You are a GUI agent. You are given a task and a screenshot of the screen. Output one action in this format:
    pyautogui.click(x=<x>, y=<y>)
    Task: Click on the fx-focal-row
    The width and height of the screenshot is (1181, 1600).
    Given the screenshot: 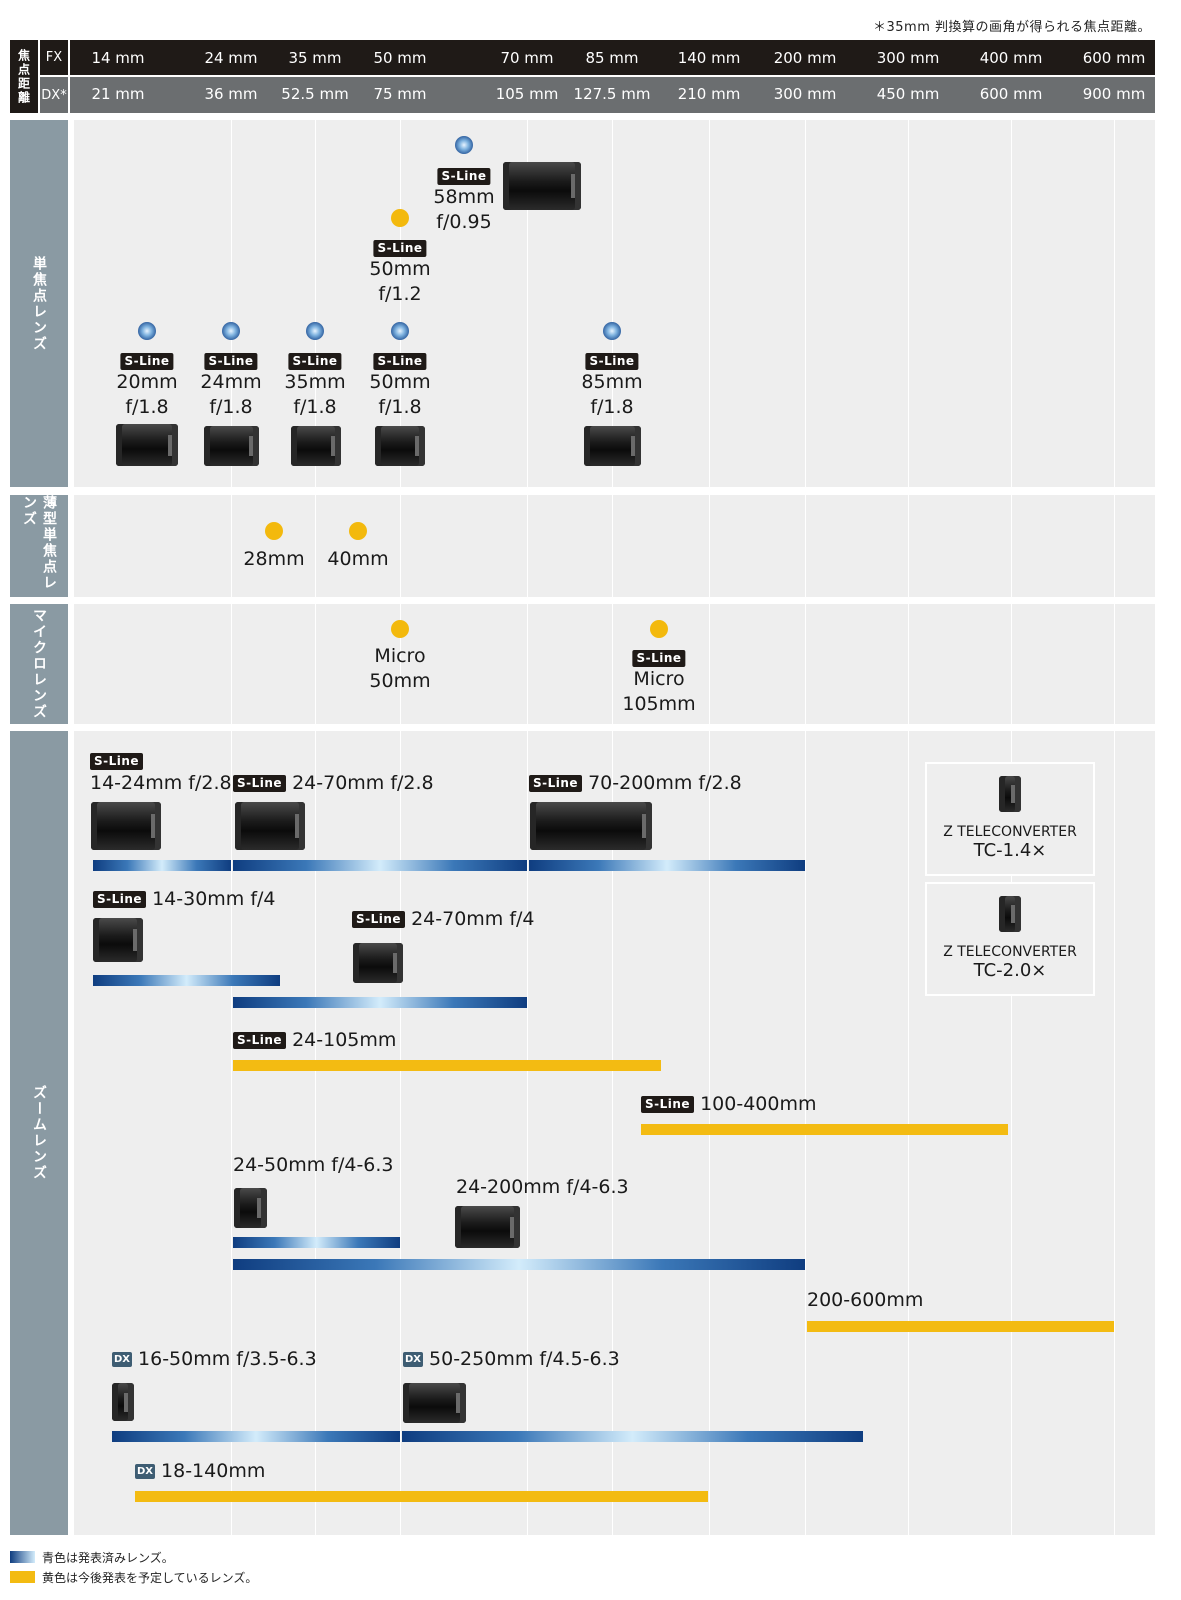 What is the action you would take?
    pyautogui.click(x=612, y=57)
    